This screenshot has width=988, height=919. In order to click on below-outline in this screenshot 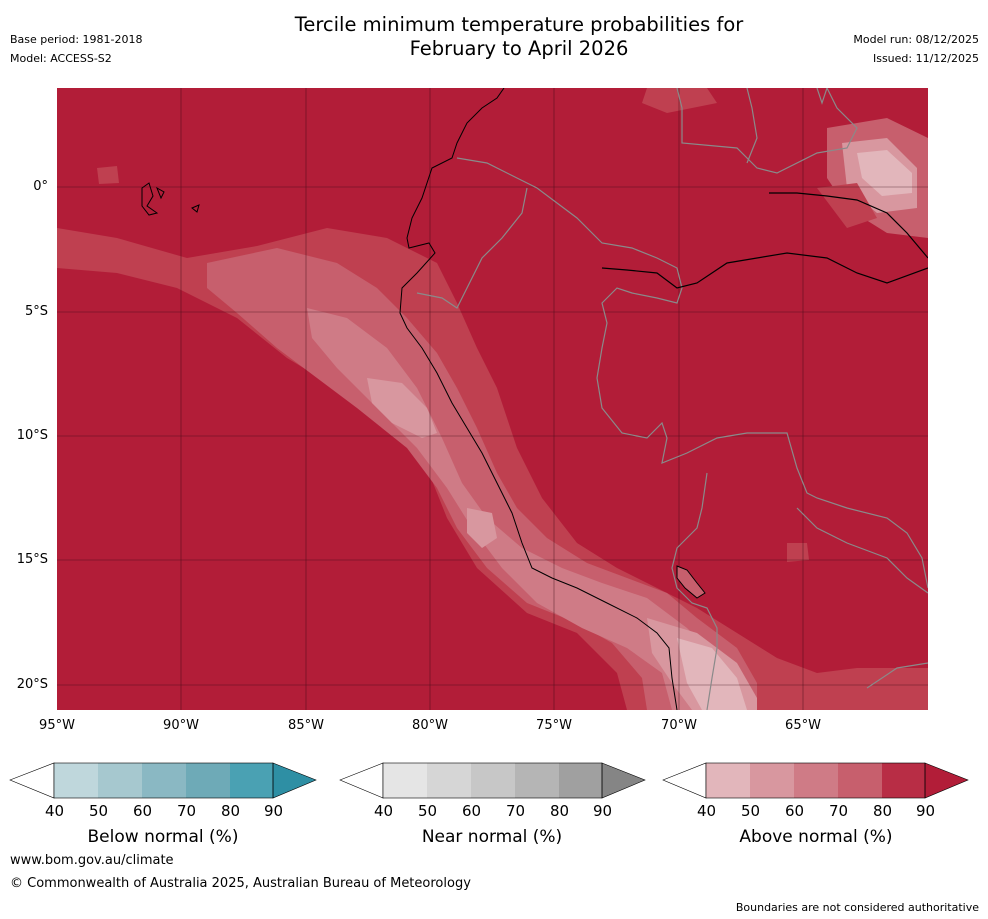, I will do `click(163, 780)`.